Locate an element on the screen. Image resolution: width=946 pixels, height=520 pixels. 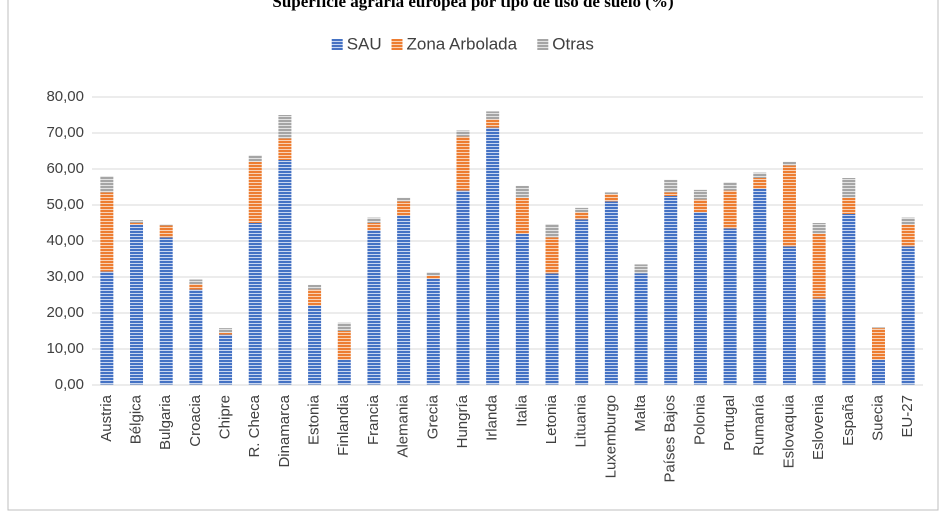
x-tick-label: Francia is located at coordinates (373, 419).